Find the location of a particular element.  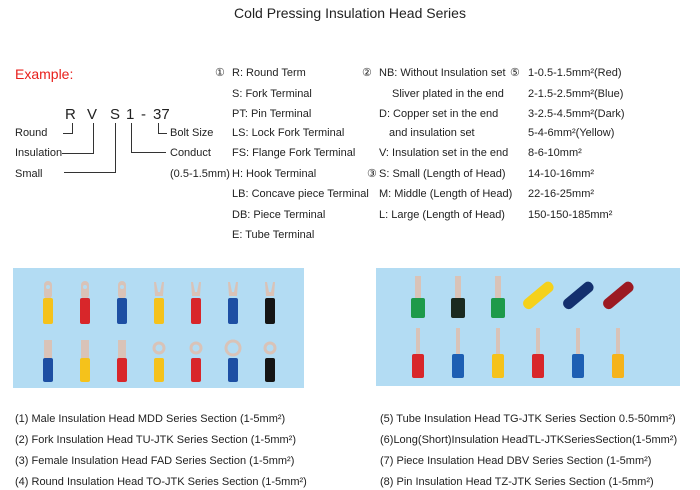

terminal-type-item: LS: Lock Fork Terminal is located at coordinates (288, 133).